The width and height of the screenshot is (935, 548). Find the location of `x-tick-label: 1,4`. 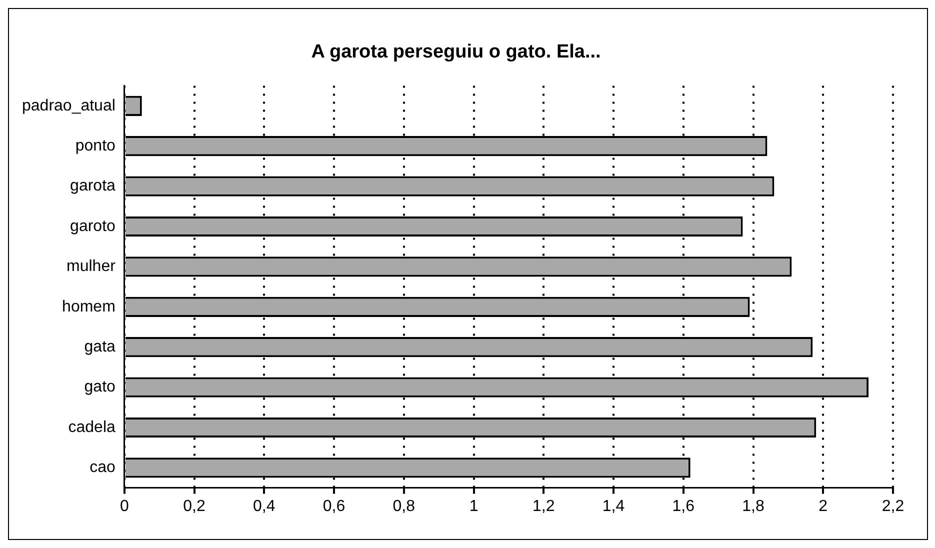

x-tick-label: 1,4 is located at coordinates (613, 506).